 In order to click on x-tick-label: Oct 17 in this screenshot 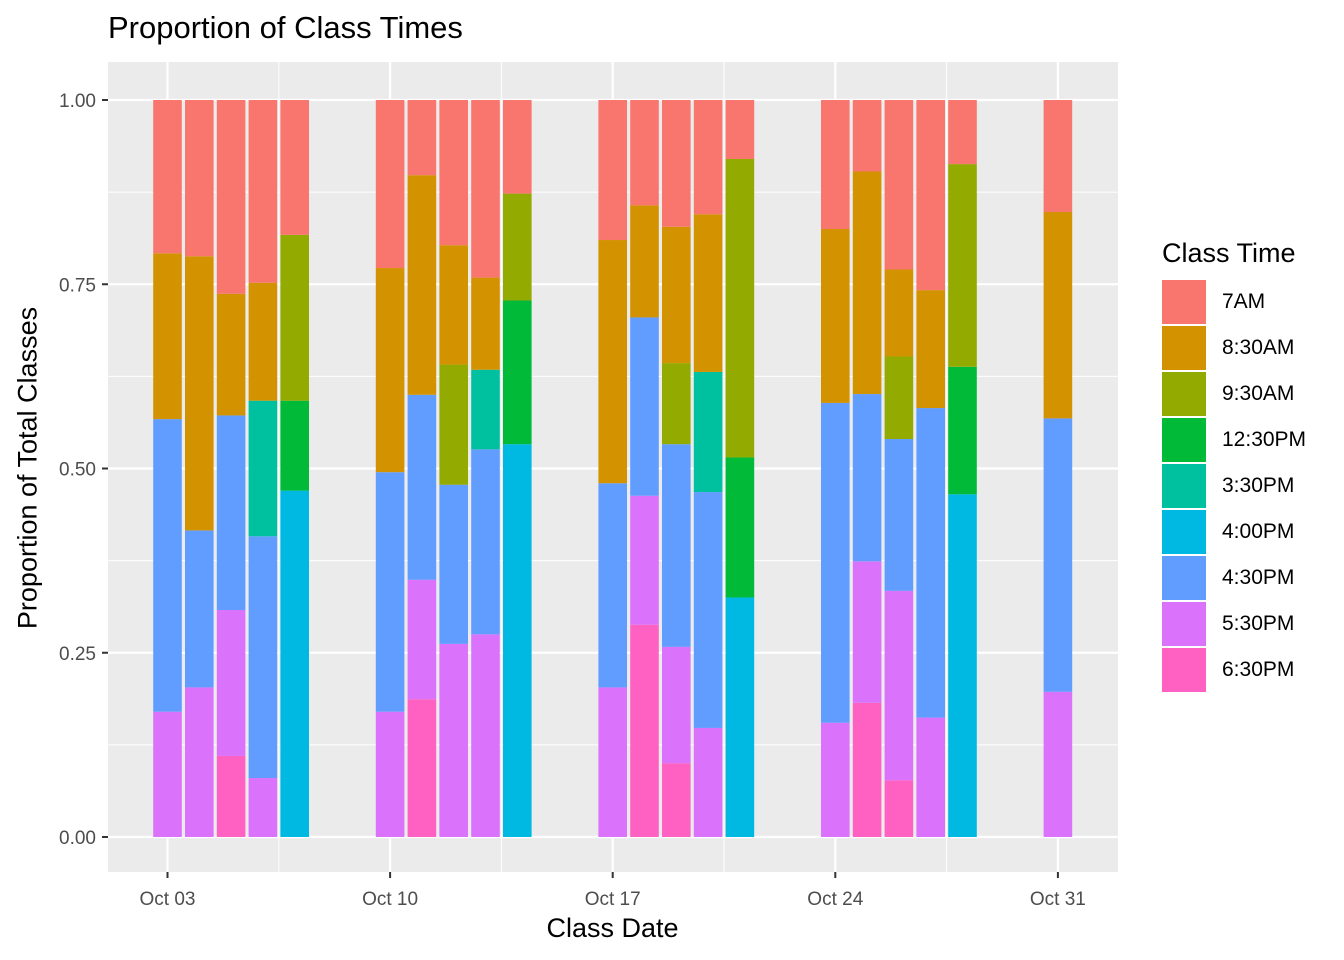, I will do `click(613, 899)`.